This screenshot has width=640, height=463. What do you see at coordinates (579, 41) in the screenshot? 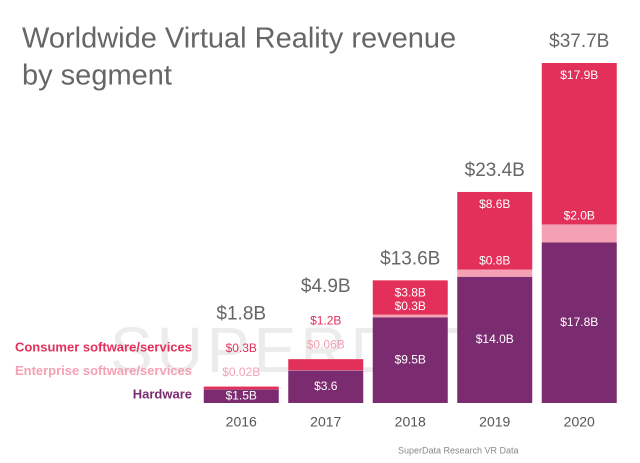
I see `total-label: $37.7B` at bounding box center [579, 41].